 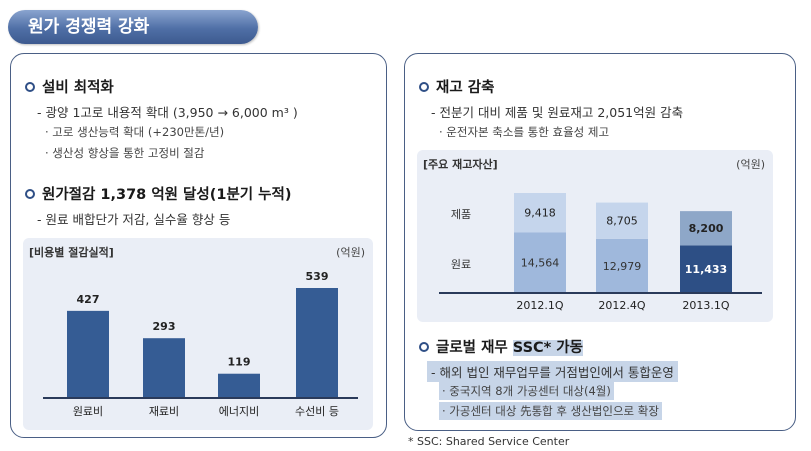 What do you see at coordinates (167, 195) in the screenshot?
I see `heading-text: 원가절감 1,378 억원 달성(1분기 누적)` at bounding box center [167, 195].